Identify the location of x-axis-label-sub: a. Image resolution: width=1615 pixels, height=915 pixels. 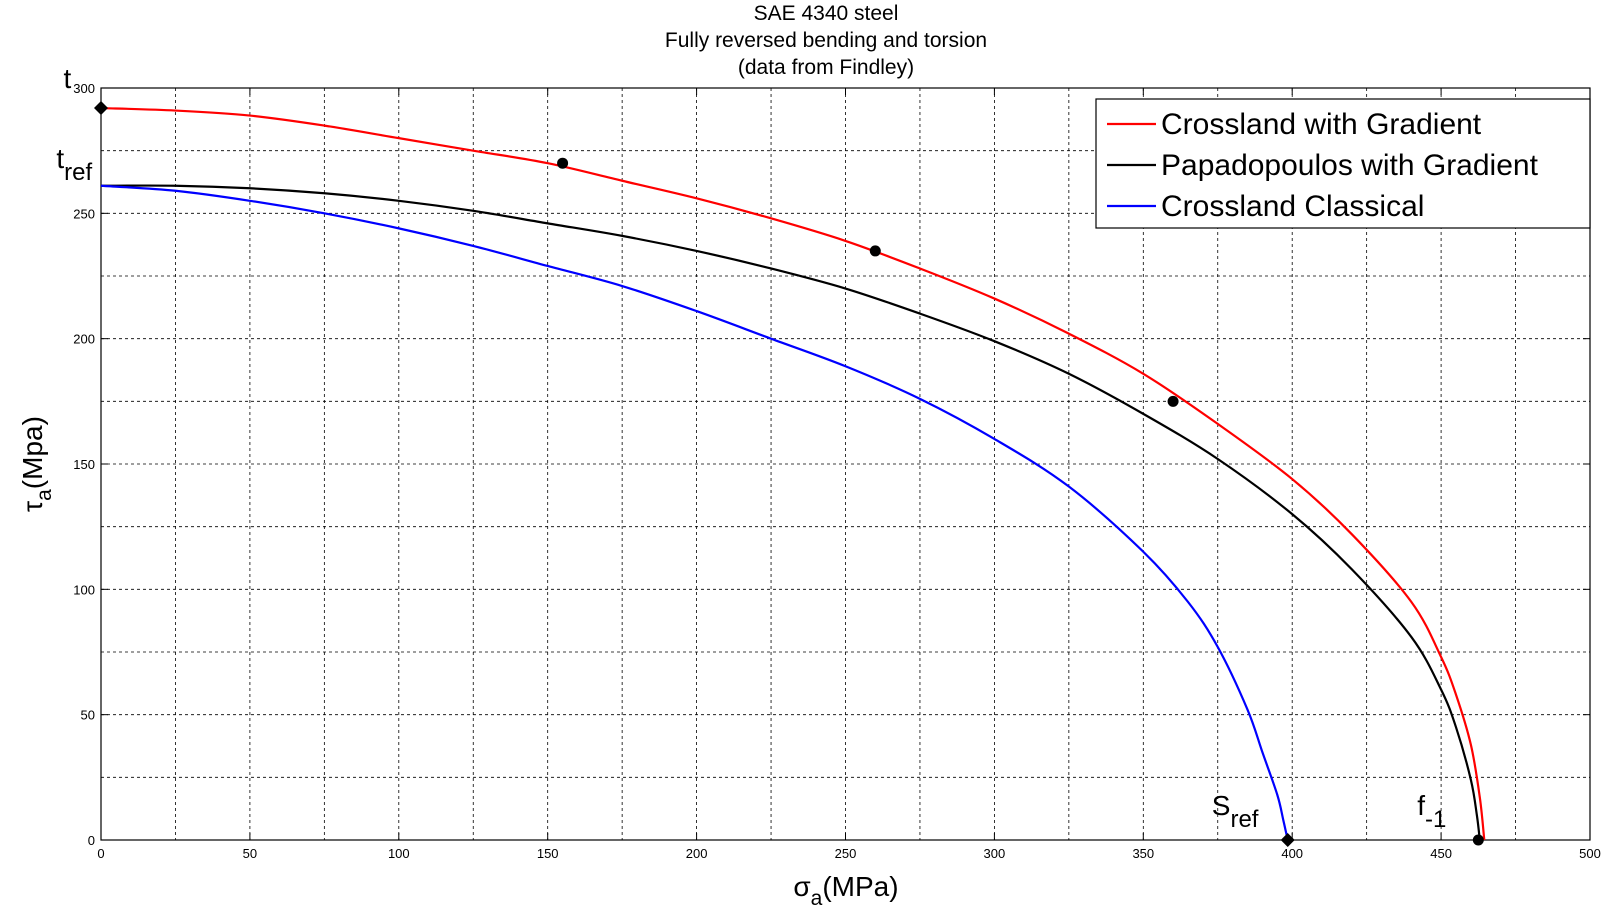
(817, 898).